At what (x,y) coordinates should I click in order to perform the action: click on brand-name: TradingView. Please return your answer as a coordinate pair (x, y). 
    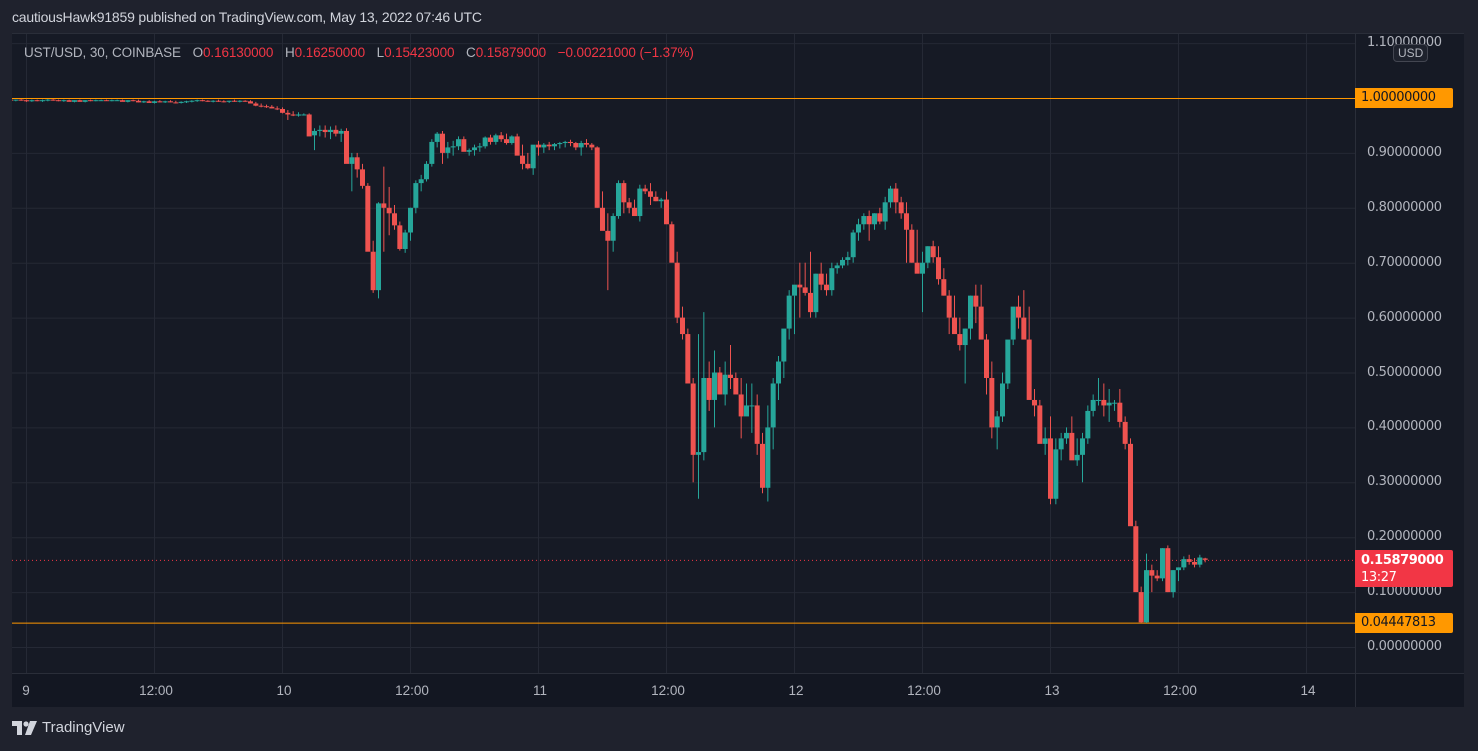
    Looking at the image, I should click on (83, 727).